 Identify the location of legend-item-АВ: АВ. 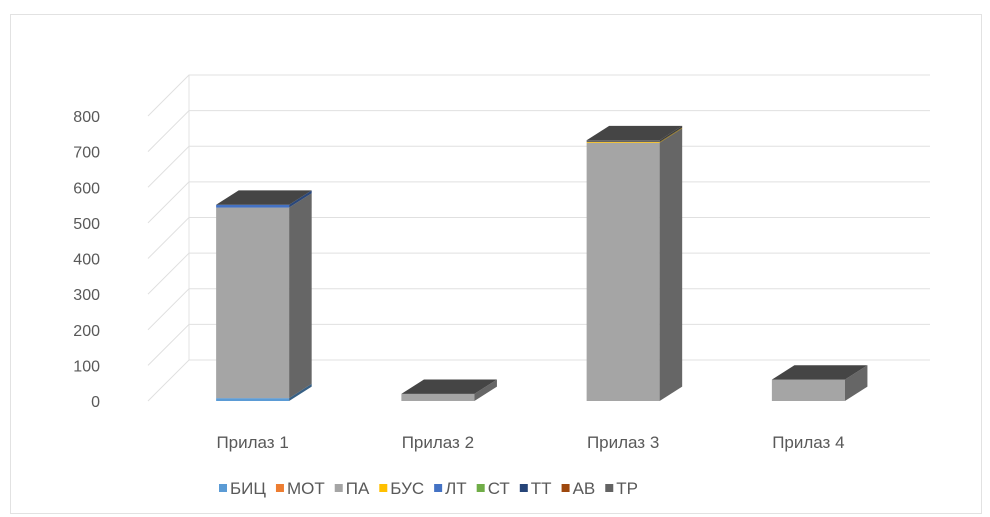
(578, 488).